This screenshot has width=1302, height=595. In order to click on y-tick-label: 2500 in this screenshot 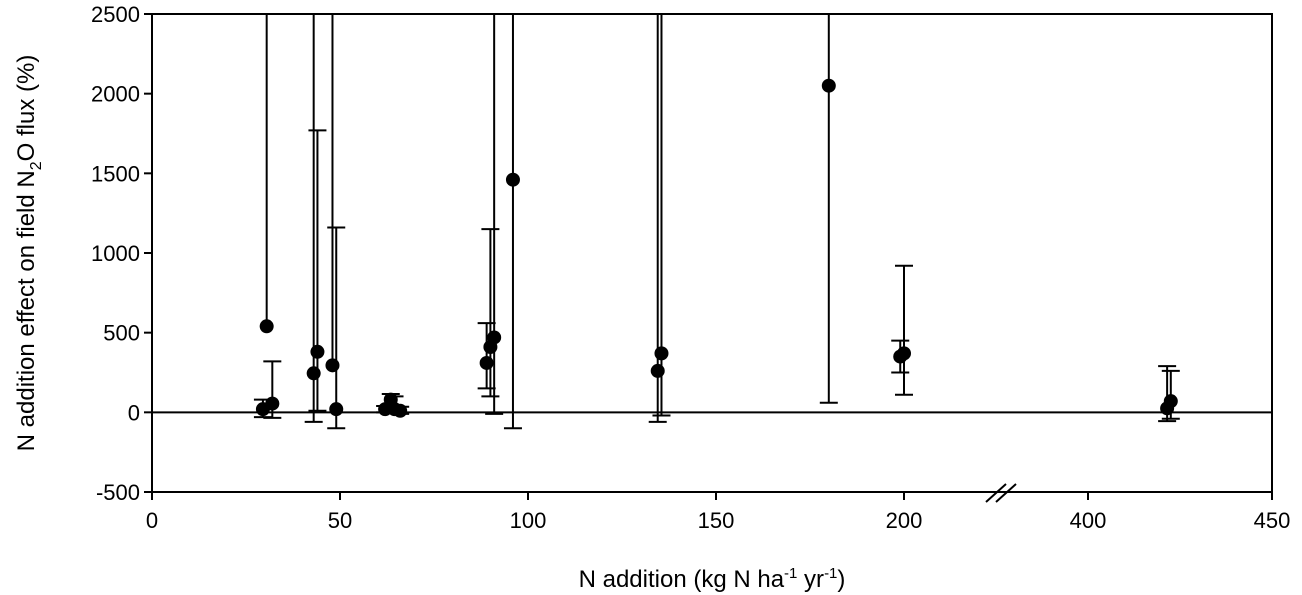, I will do `click(115, 14)`.